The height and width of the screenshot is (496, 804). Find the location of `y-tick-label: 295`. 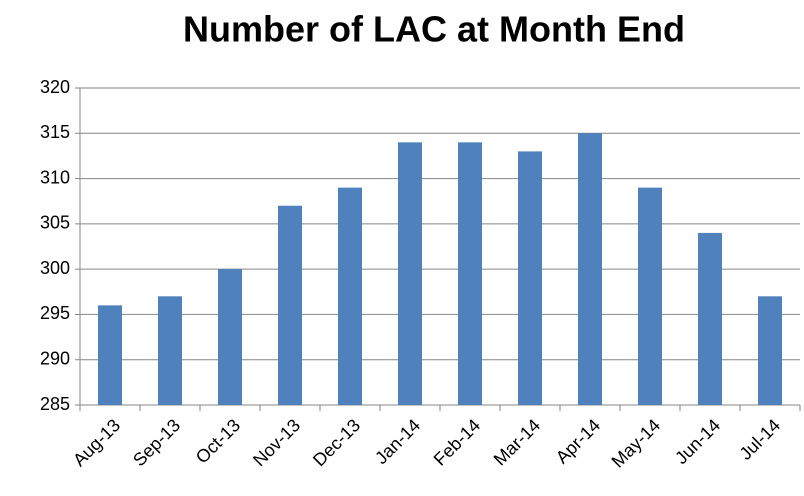

y-tick-label: 295 is located at coordinates (55, 313).